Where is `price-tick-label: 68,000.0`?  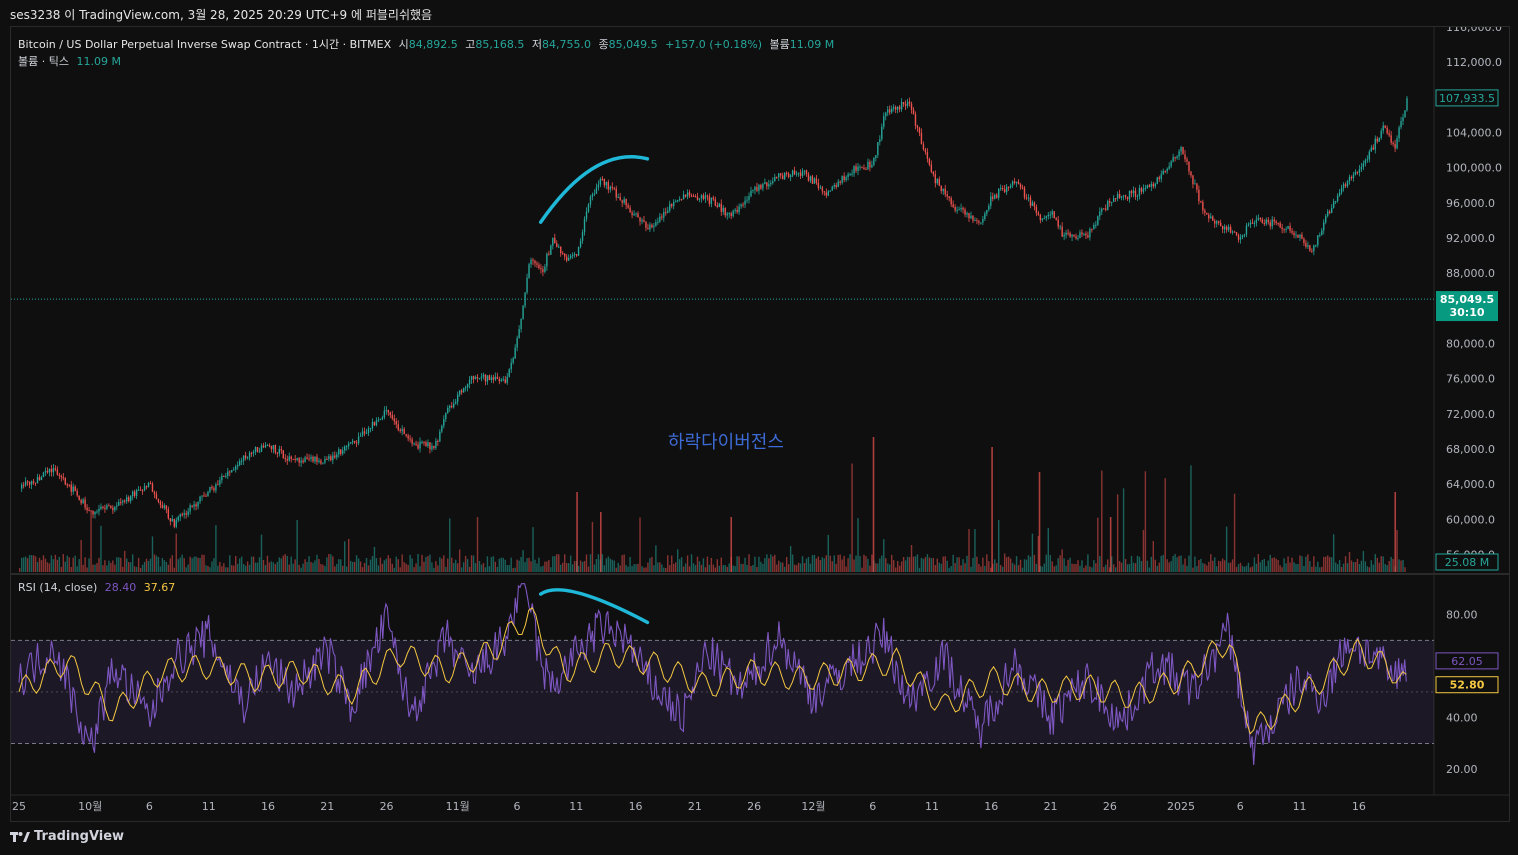 price-tick-label: 68,000.0 is located at coordinates (1470, 449).